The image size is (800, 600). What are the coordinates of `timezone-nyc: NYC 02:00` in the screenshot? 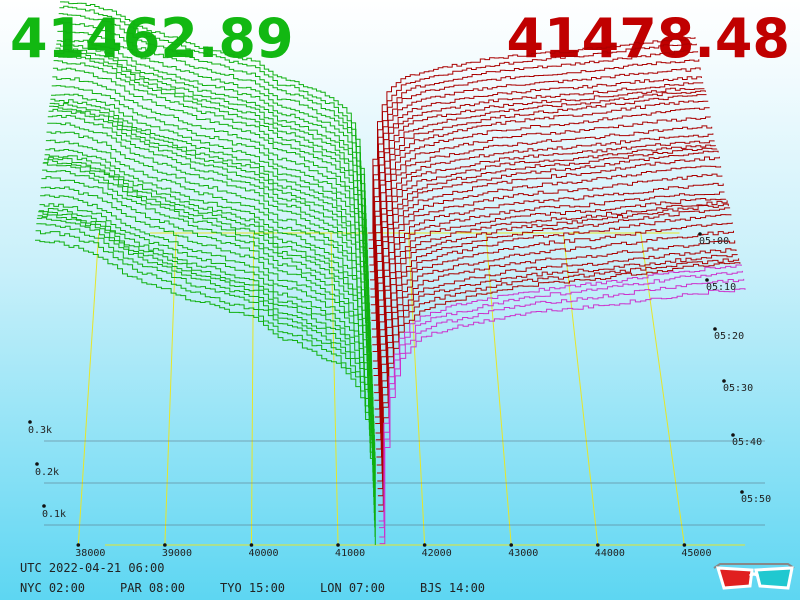 It's located at (53, 588).